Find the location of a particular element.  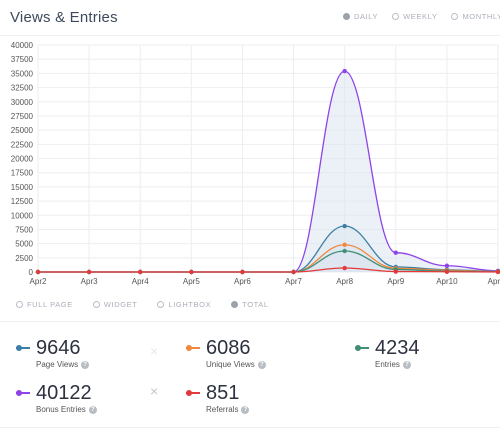

stat-entries: 4234 Entries? is located at coordinates (387, 353).